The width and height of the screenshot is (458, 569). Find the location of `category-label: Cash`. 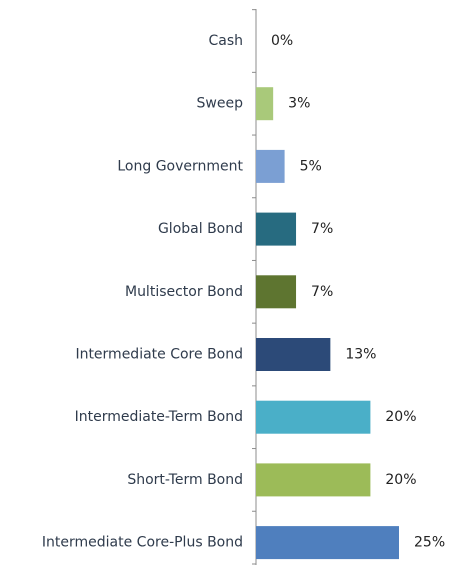

category-label: Cash is located at coordinates (225, 41).